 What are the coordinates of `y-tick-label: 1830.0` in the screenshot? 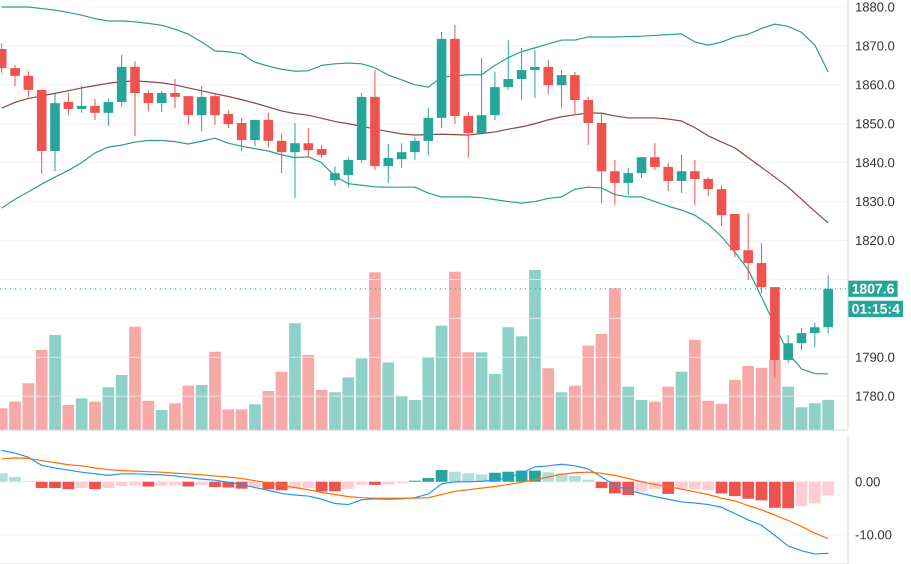 It's located at (875, 201).